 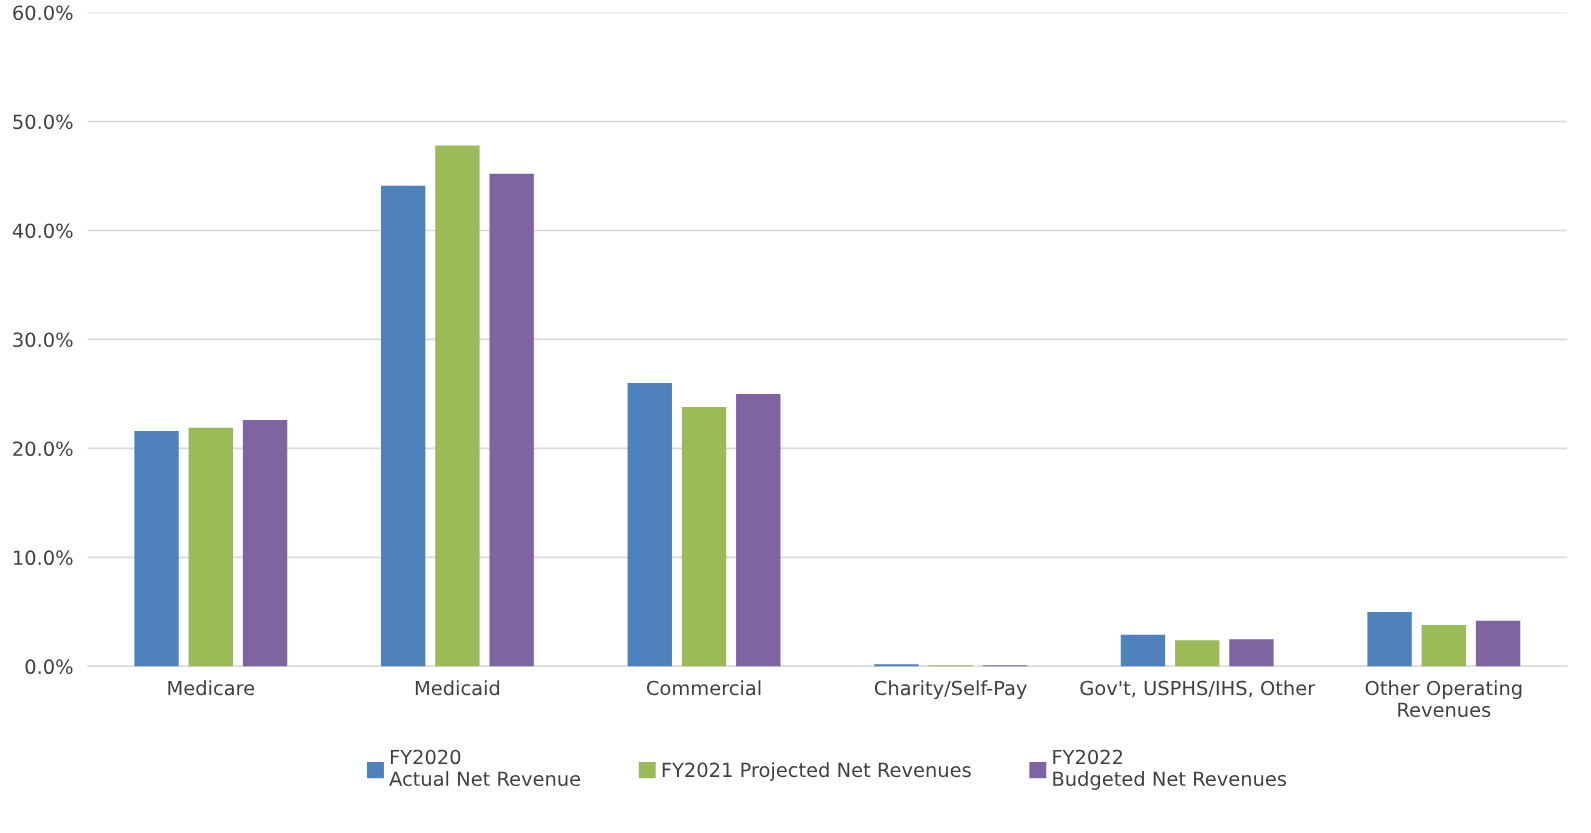 What do you see at coordinates (950, 690) in the screenshot?
I see `x-tick-label: Charity/Self-Pay` at bounding box center [950, 690].